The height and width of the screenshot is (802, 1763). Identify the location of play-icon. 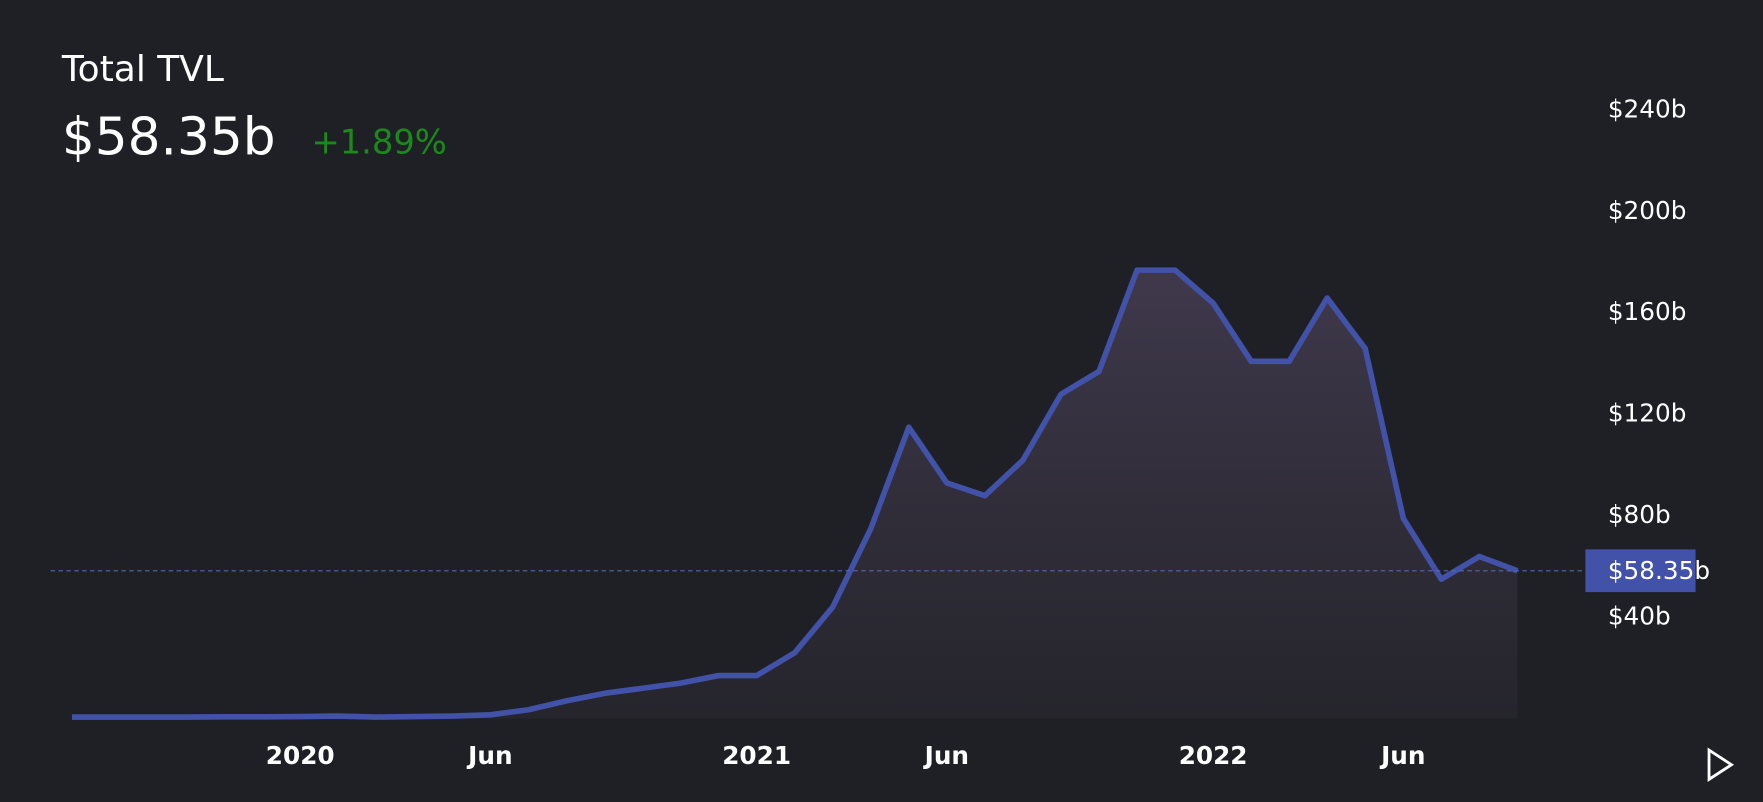
(1721, 764).